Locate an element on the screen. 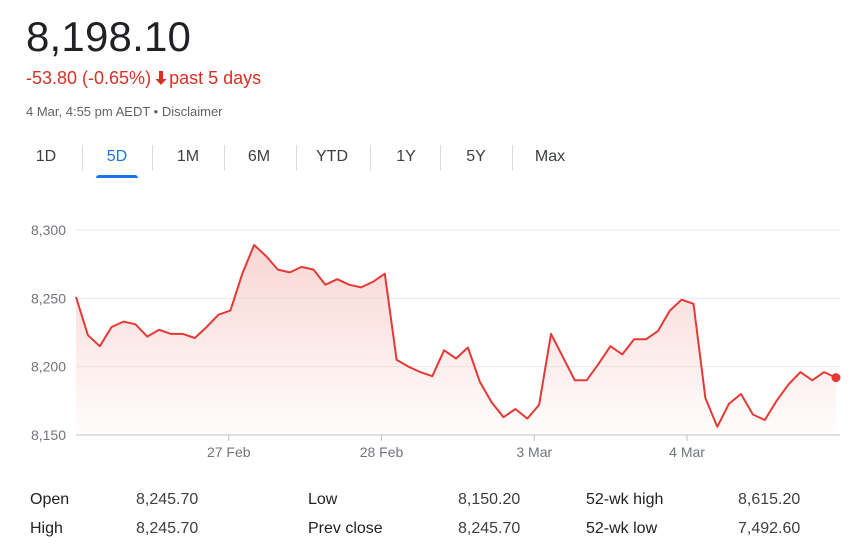 The width and height of the screenshot is (862, 556). stat-52wk-low-label: 52-wk low is located at coordinates (622, 528).